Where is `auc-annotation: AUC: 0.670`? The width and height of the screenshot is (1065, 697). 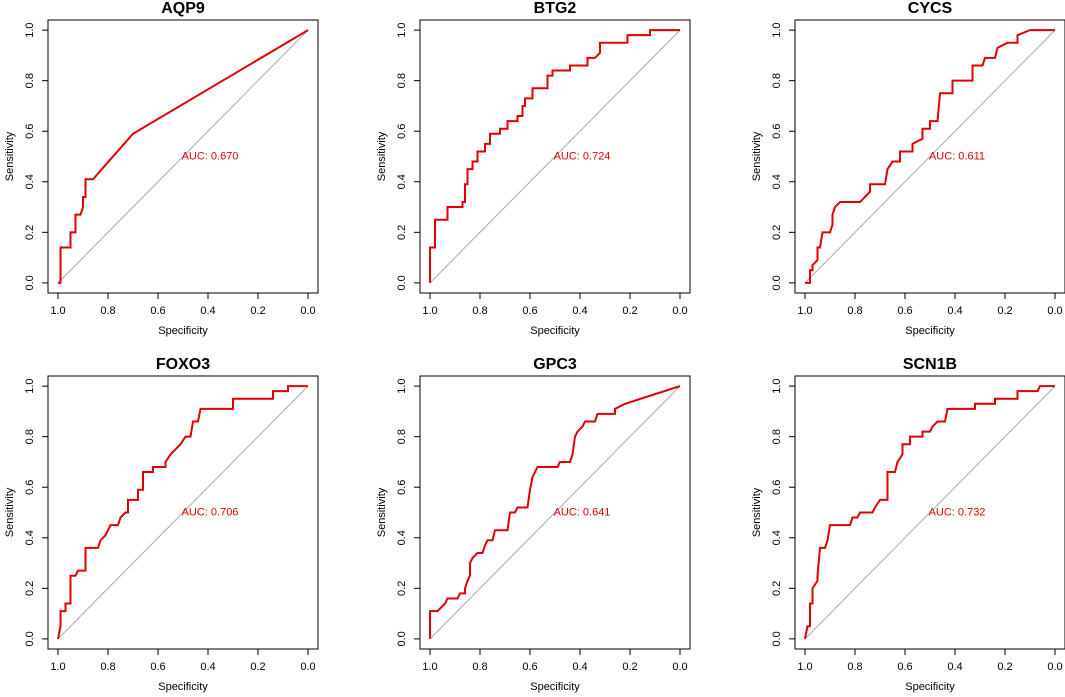
auc-annotation: AUC: 0.670 is located at coordinates (210, 156).